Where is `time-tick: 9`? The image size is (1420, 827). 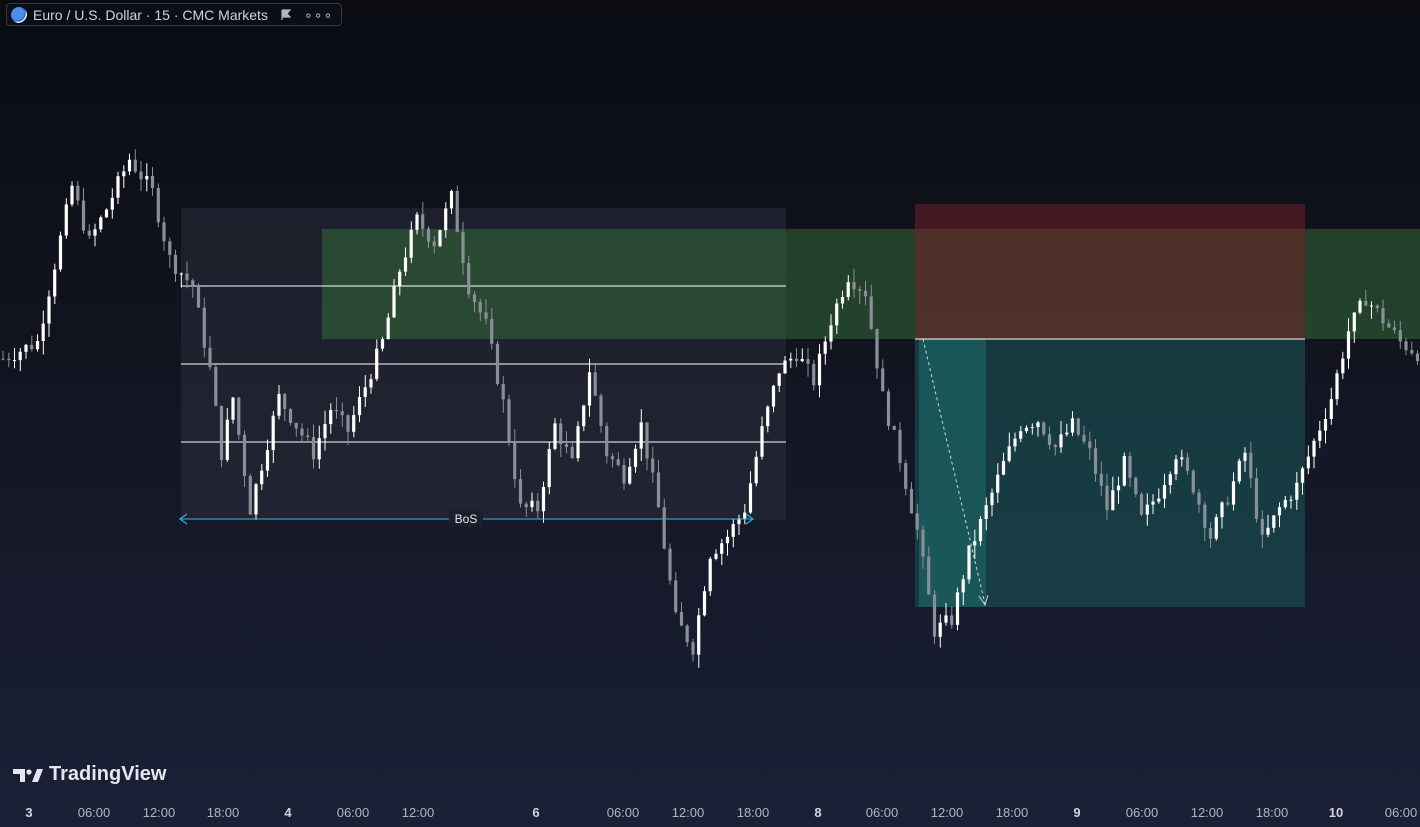
time-tick: 9 is located at coordinates (1077, 812).